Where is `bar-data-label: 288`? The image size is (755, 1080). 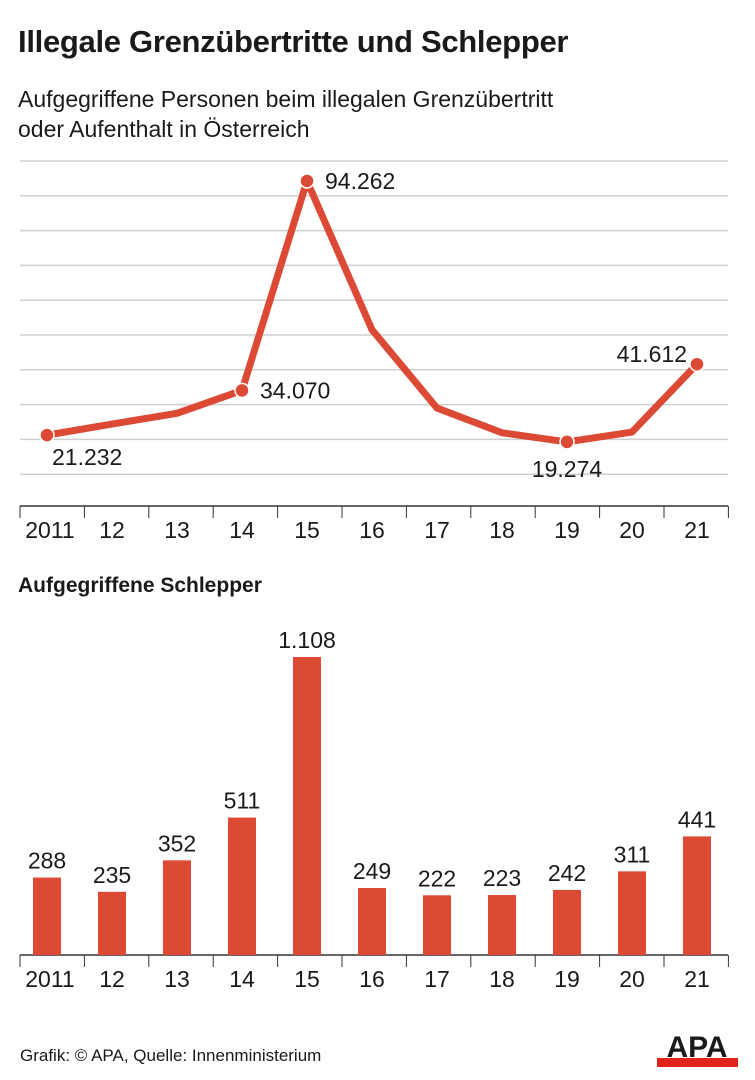 bar-data-label: 288 is located at coordinates (47, 861).